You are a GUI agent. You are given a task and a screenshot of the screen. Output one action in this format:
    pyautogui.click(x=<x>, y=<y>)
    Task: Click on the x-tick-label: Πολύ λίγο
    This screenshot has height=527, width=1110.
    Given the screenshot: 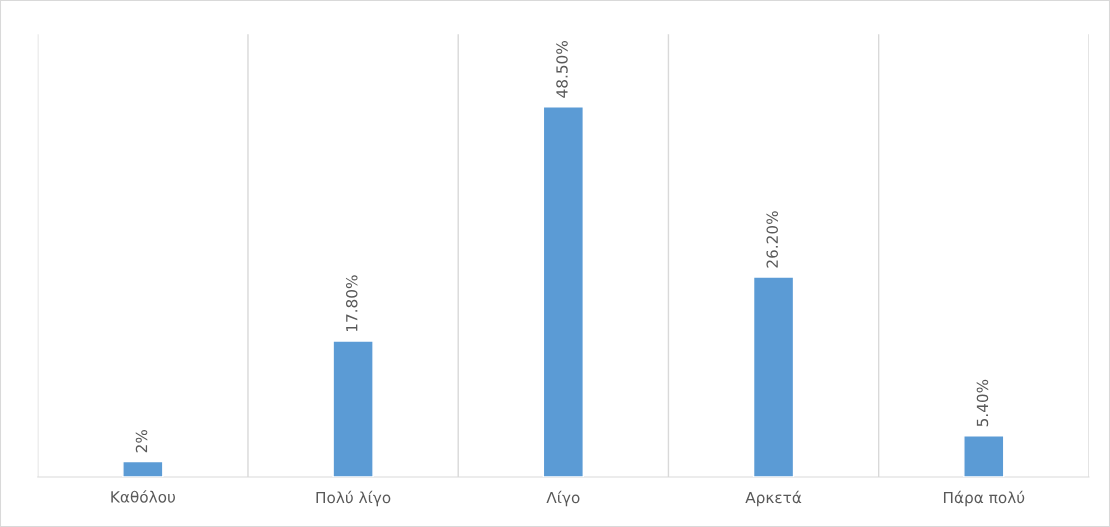 What is the action you would take?
    pyautogui.click(x=353, y=498)
    